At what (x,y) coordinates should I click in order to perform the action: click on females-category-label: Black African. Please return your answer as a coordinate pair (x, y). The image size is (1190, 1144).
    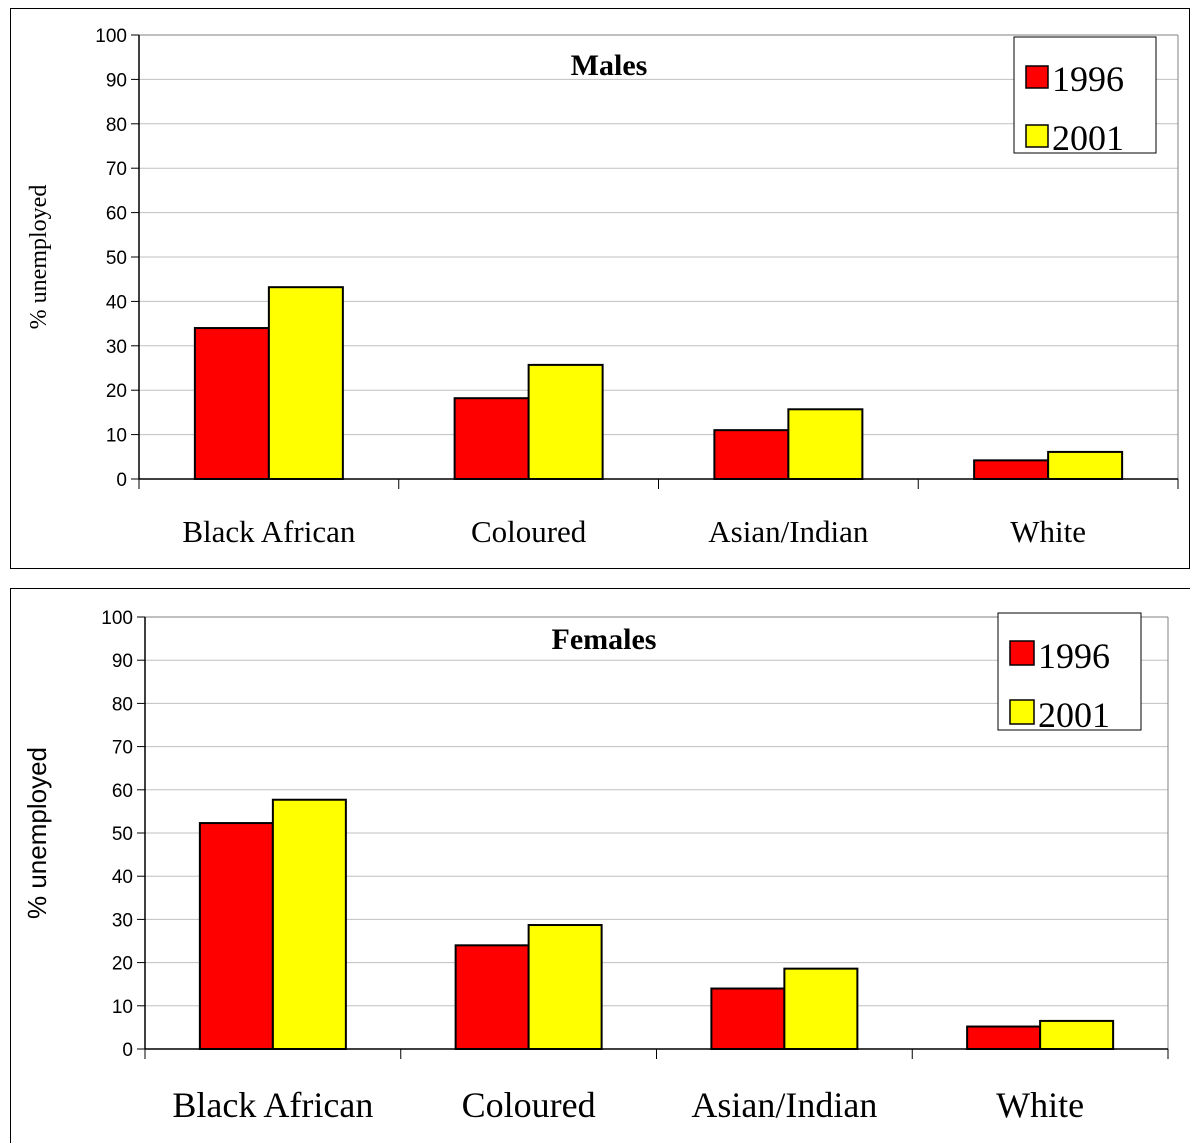
    Looking at the image, I should click on (272, 1105).